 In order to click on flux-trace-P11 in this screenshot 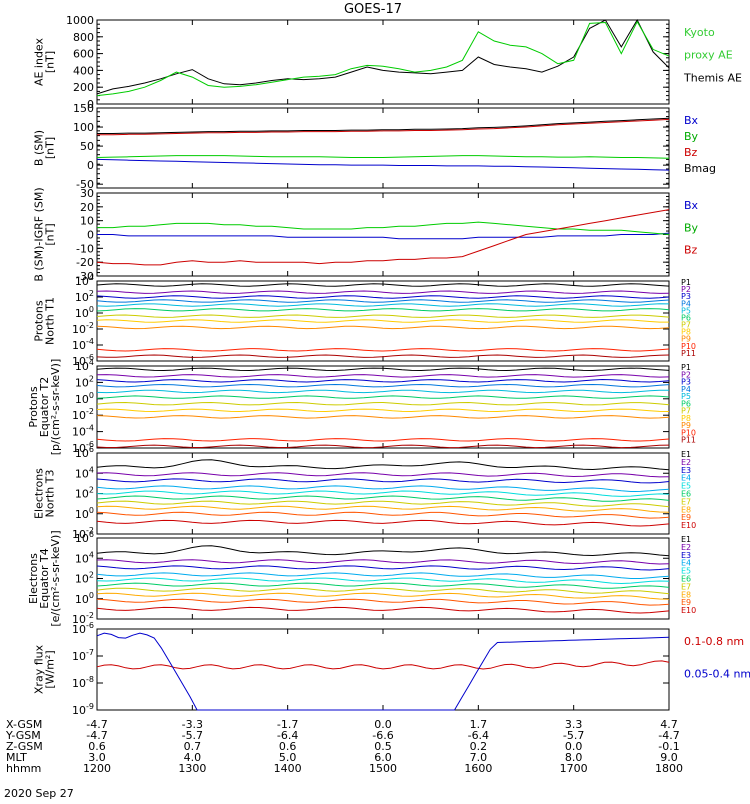, I will do `click(383, 356)`.